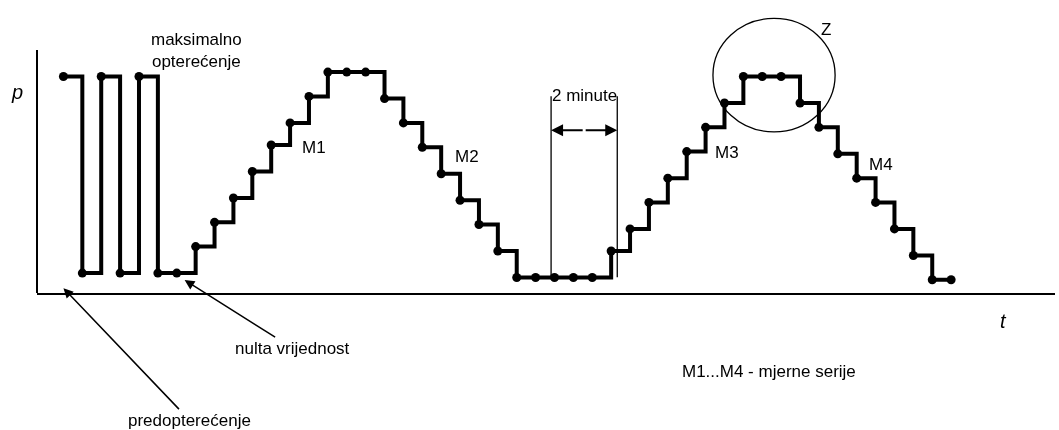 The width and height of the screenshot is (1059, 430). What do you see at coordinates (585, 95) in the screenshot?
I see `annotation: 2 minute` at bounding box center [585, 95].